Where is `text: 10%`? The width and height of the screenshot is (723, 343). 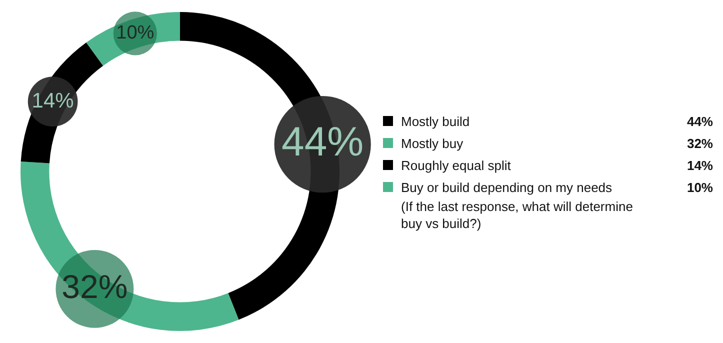 text: 10% is located at coordinates (699, 187).